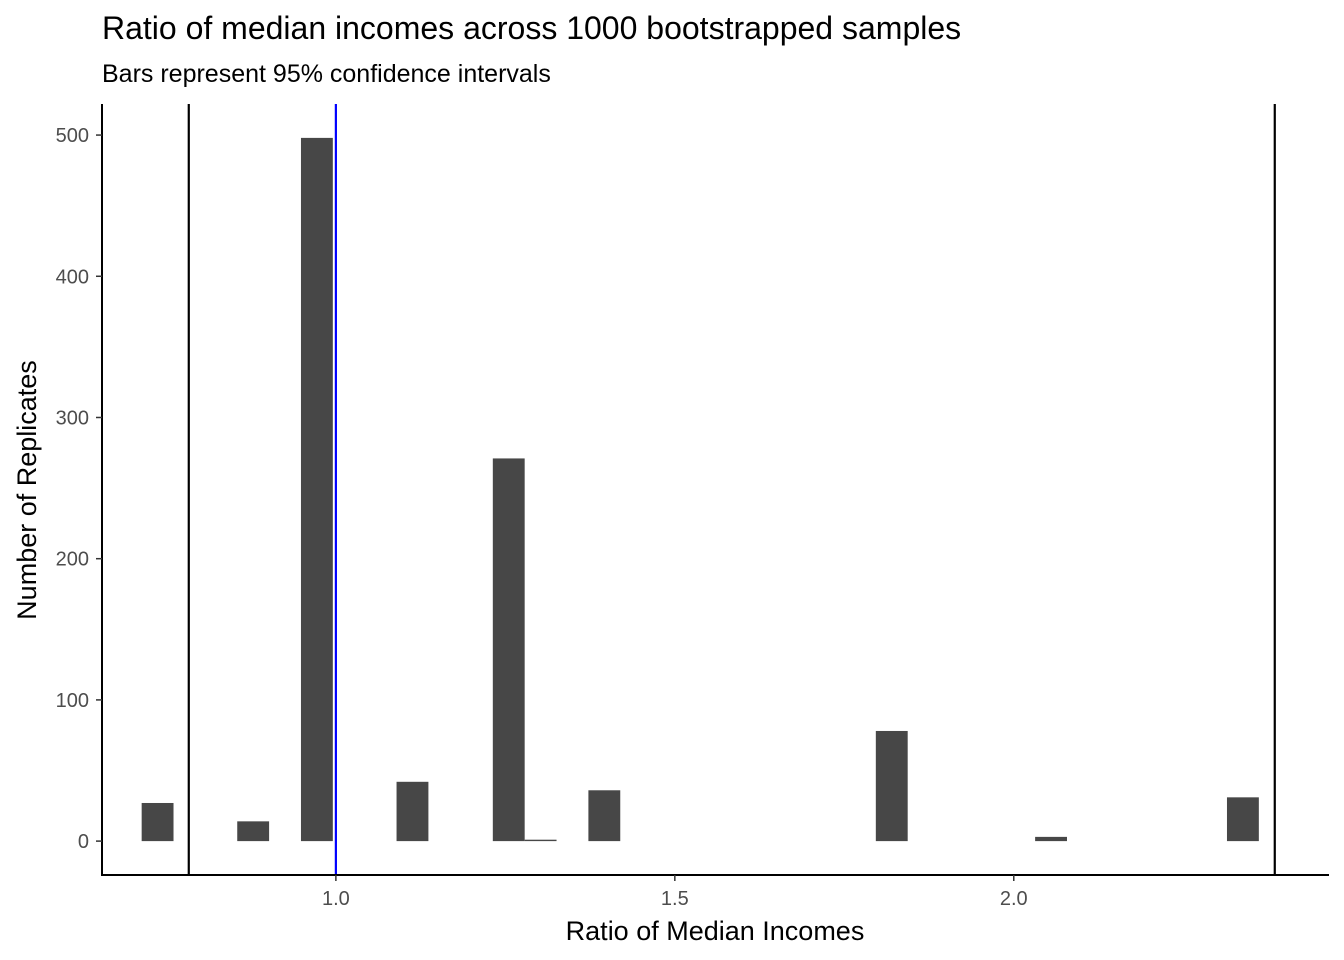  I want to click on x-axis-ticks: 1.0 1.5 2.0, so click(675, 892).